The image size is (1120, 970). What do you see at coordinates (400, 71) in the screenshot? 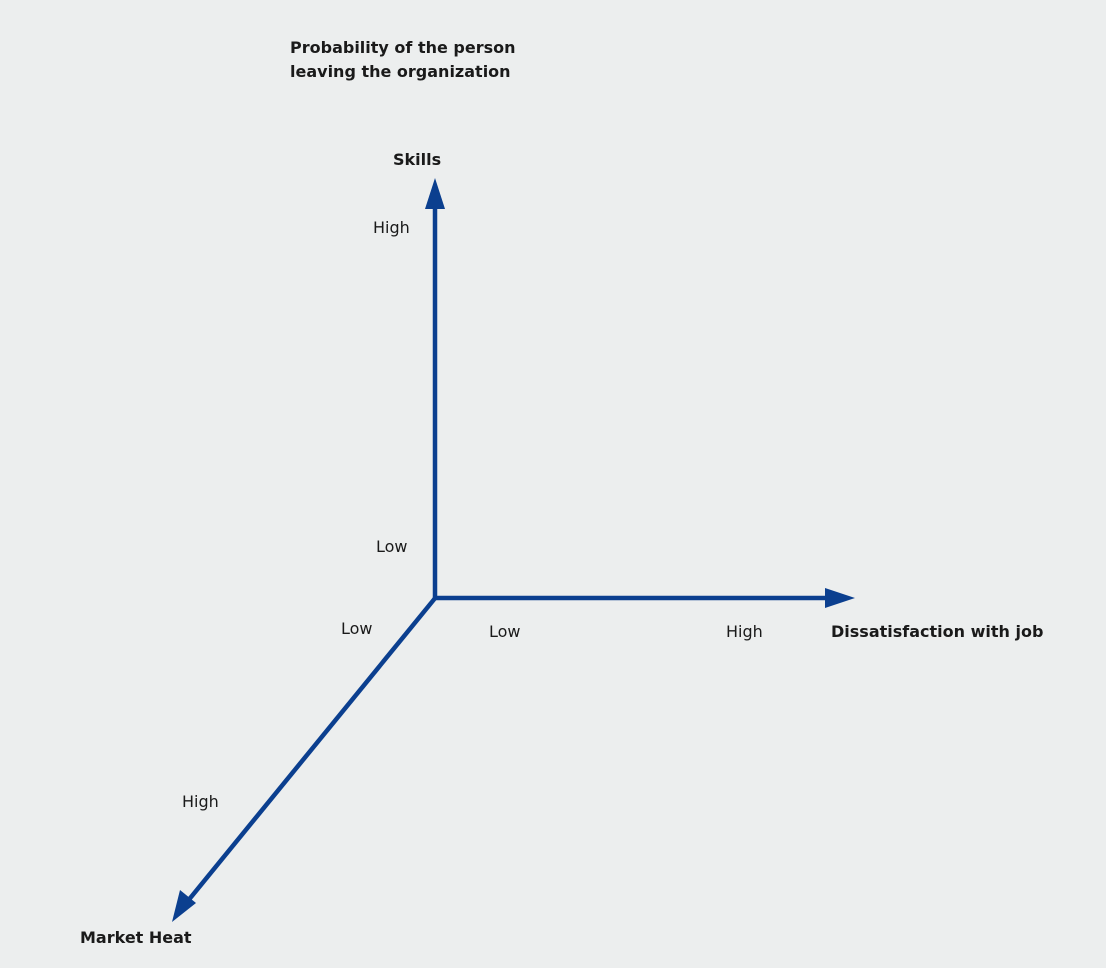
I see `title-line-2: leaving the organization` at bounding box center [400, 71].